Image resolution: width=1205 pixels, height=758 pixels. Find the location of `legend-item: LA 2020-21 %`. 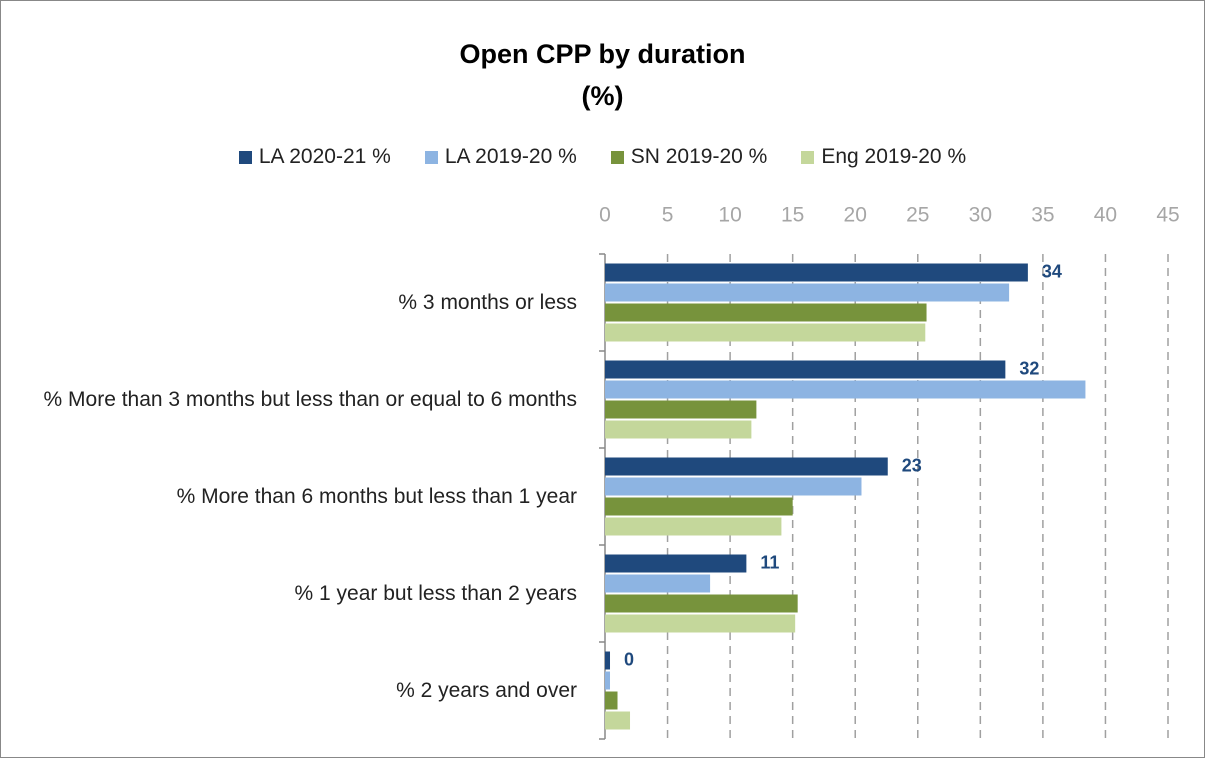

legend-item: LA 2020-21 % is located at coordinates (314, 157).